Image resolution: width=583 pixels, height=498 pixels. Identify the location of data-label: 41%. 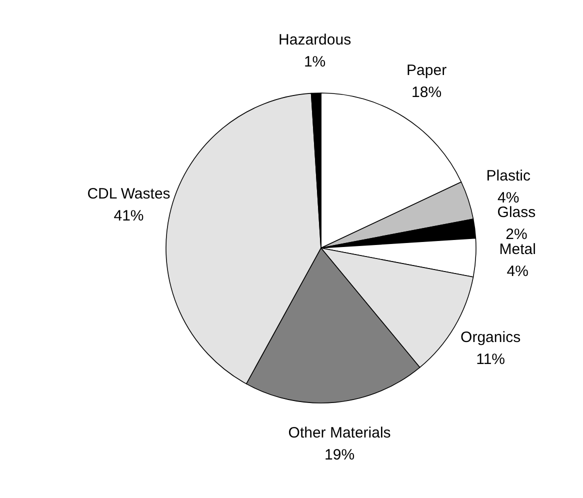
(129, 216).